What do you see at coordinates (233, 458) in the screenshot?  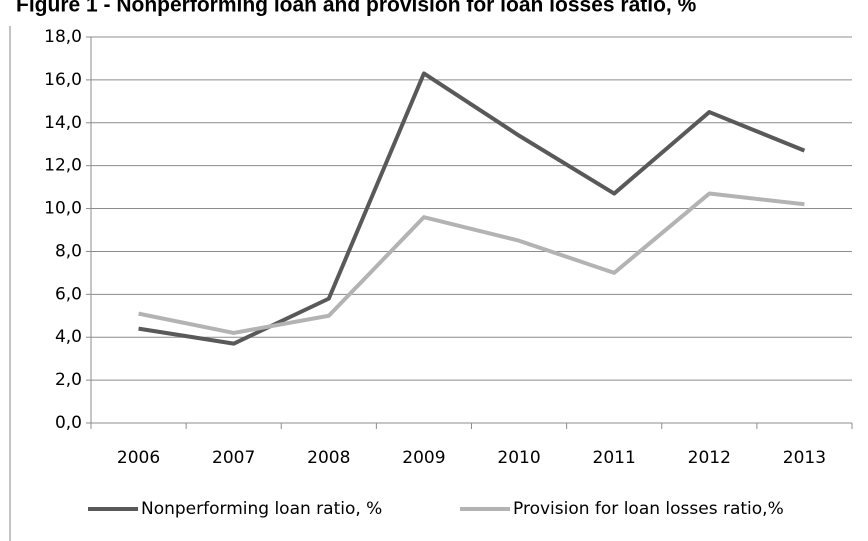 I see `x-tick-label: 2007` at bounding box center [233, 458].